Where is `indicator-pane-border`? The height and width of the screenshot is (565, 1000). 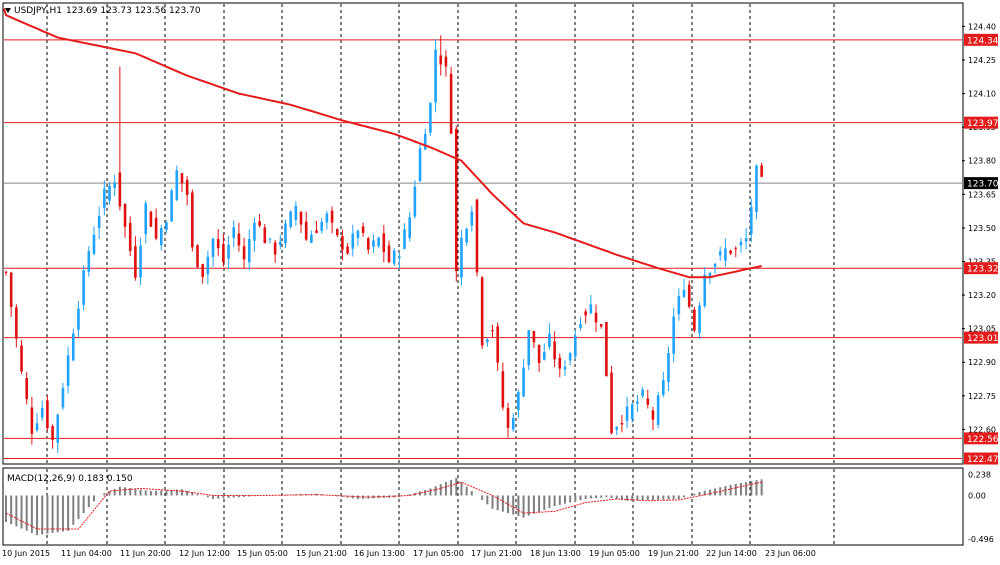
indicator-pane-border is located at coordinates (483, 506).